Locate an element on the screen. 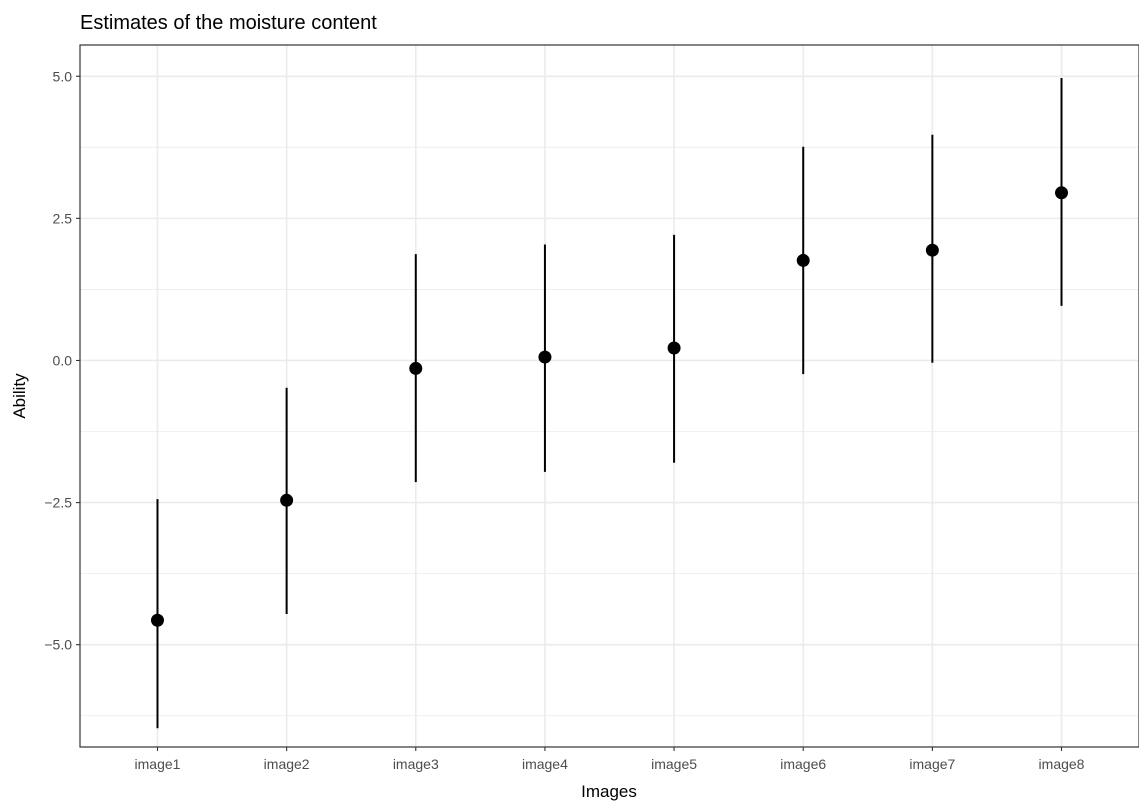  x-tick-label: image7 is located at coordinates (932, 764).